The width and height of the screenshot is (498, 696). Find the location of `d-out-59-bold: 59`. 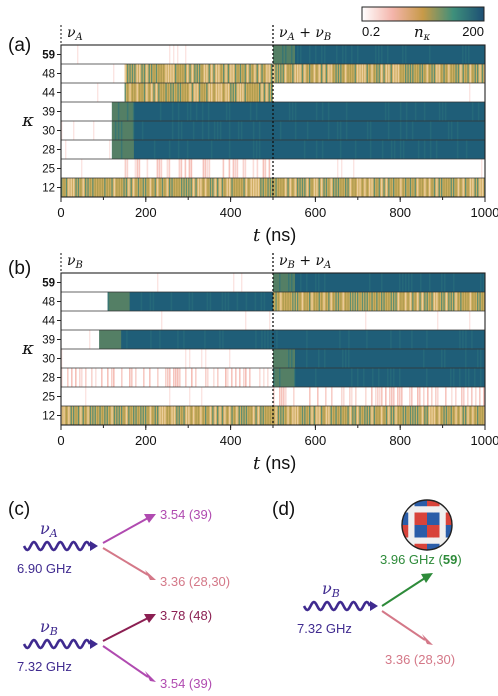

d-out-59-bold: 59 is located at coordinates (450, 559).